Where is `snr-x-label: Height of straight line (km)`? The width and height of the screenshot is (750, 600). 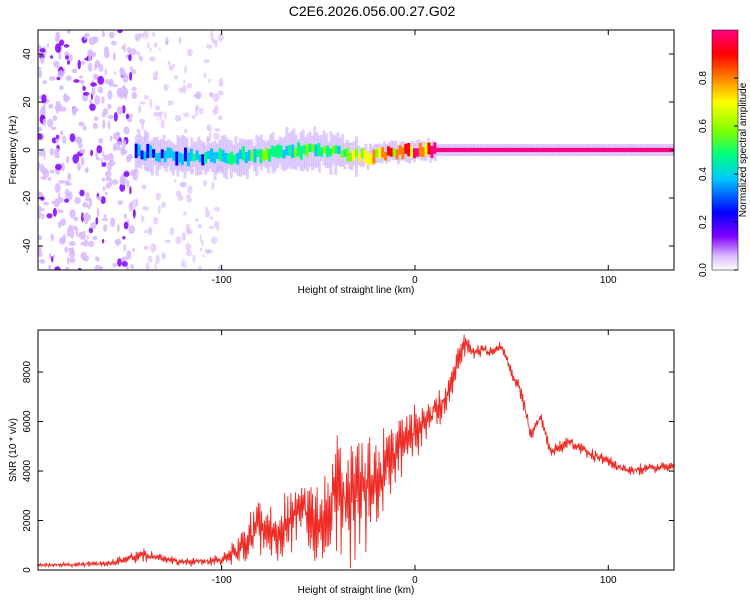 snr-x-label: Height of straight line (km) is located at coordinates (356, 590).